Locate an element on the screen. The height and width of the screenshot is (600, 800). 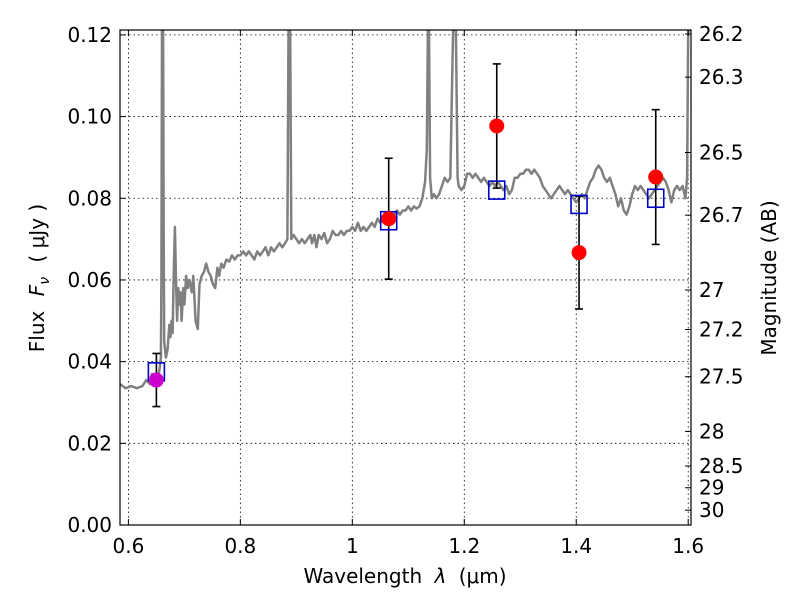
y2-tick-label: 27.2 is located at coordinates (721, 330).